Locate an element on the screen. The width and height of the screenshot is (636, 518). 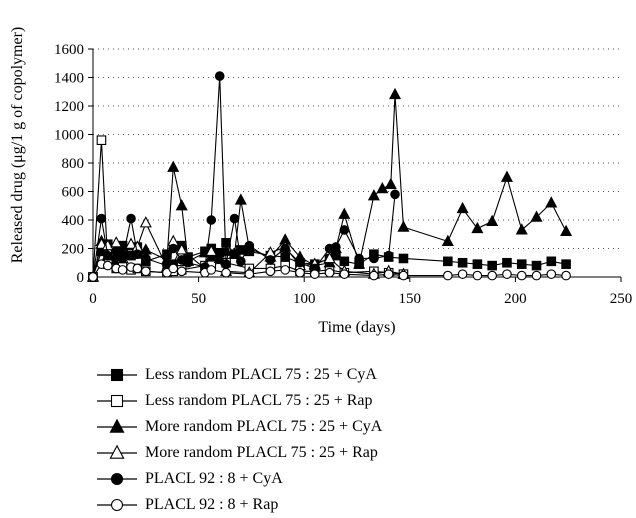
y-tick-label: 600 is located at coordinates (73, 193).